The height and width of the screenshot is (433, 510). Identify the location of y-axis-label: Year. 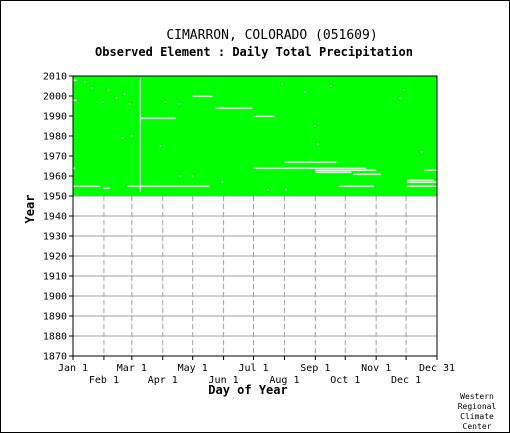
(30, 209).